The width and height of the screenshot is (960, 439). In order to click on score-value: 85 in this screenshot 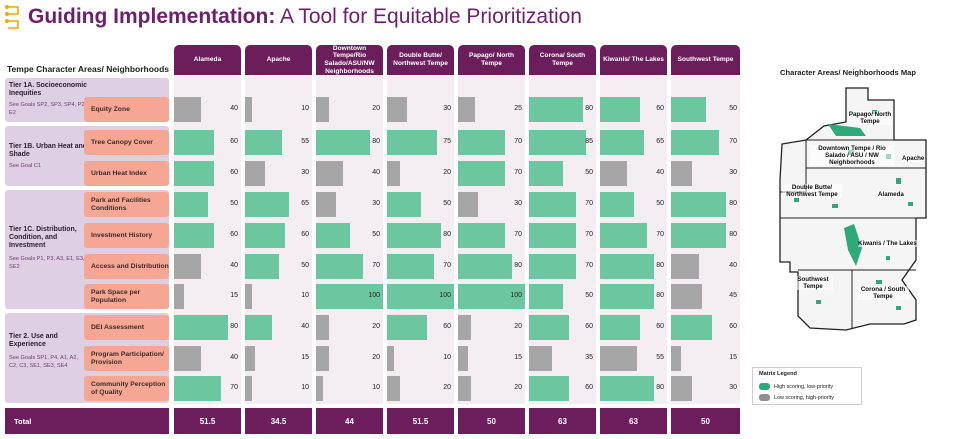, I will do `click(589, 141)`.